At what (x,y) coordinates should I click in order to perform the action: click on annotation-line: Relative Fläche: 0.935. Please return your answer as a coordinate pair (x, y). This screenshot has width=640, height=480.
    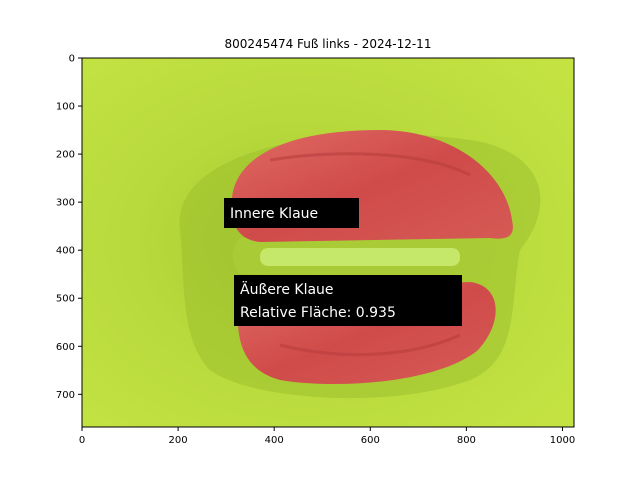
    Looking at the image, I should click on (318, 313).